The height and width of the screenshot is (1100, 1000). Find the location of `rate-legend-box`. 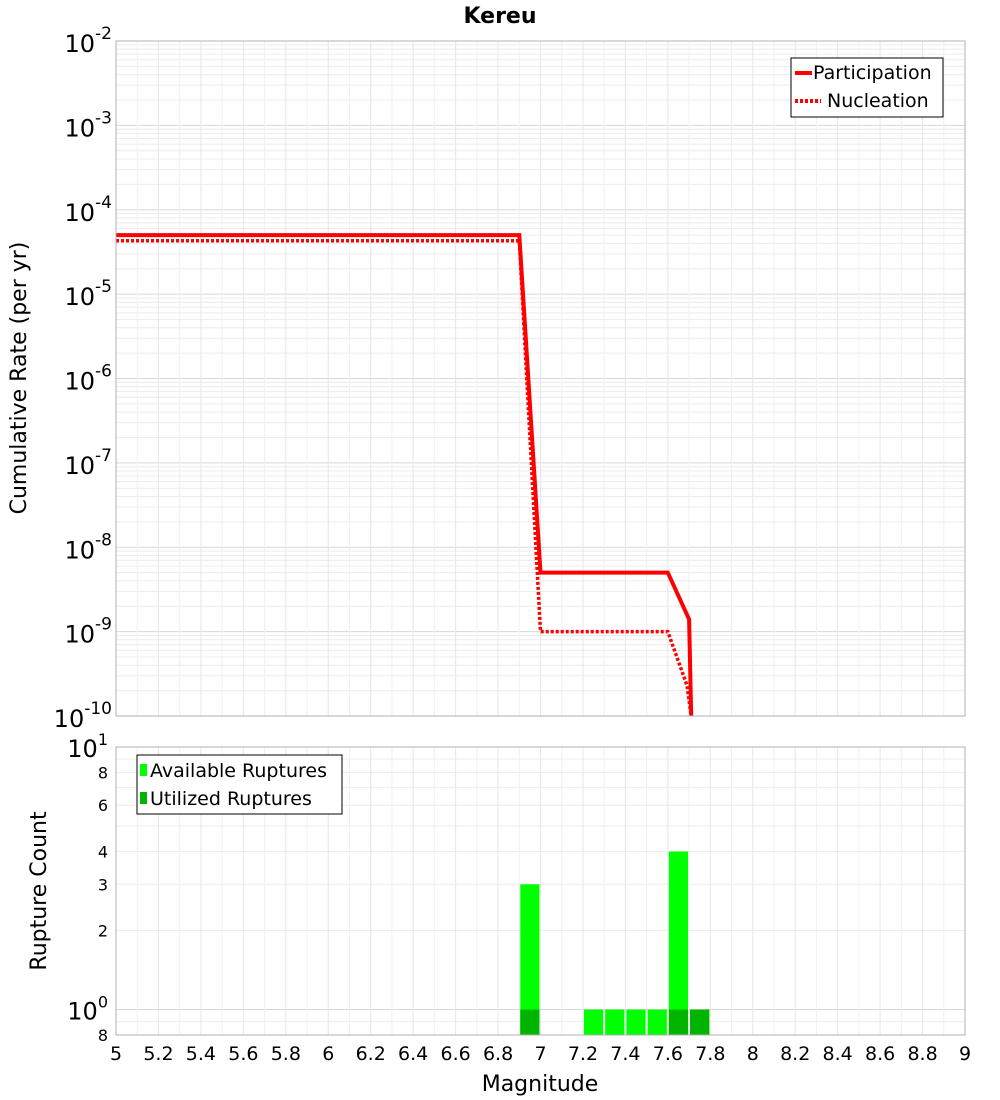

rate-legend-box is located at coordinates (867, 87).